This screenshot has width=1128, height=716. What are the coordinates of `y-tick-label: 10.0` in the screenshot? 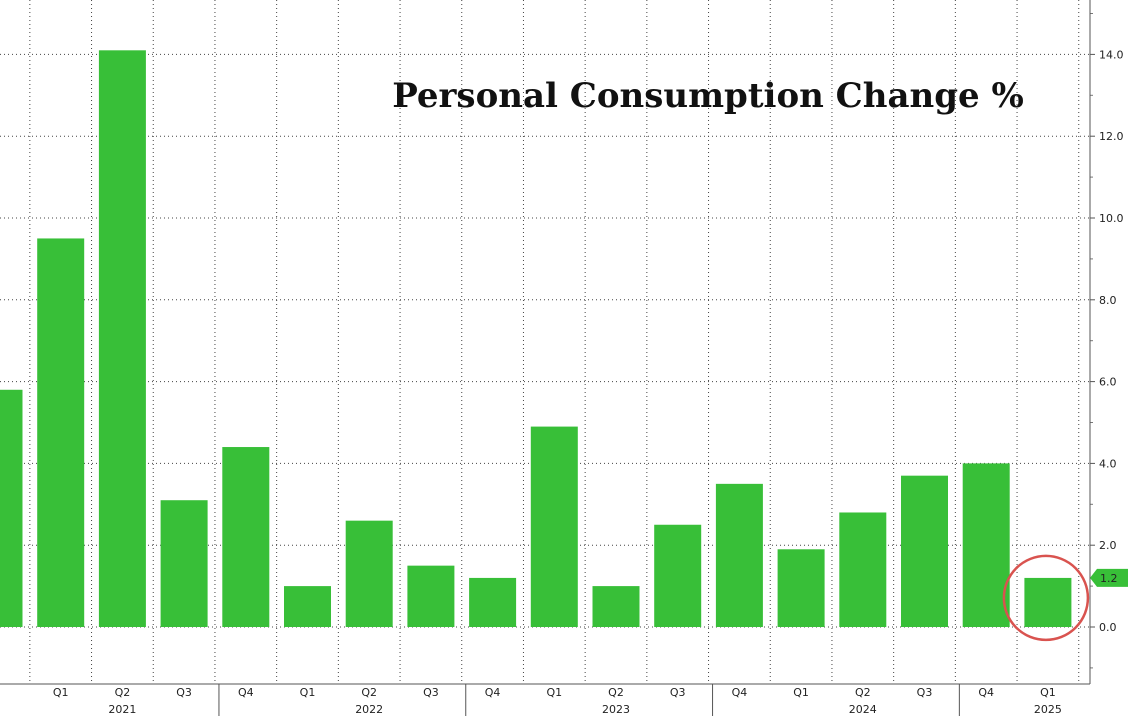 It's located at (1111, 218).